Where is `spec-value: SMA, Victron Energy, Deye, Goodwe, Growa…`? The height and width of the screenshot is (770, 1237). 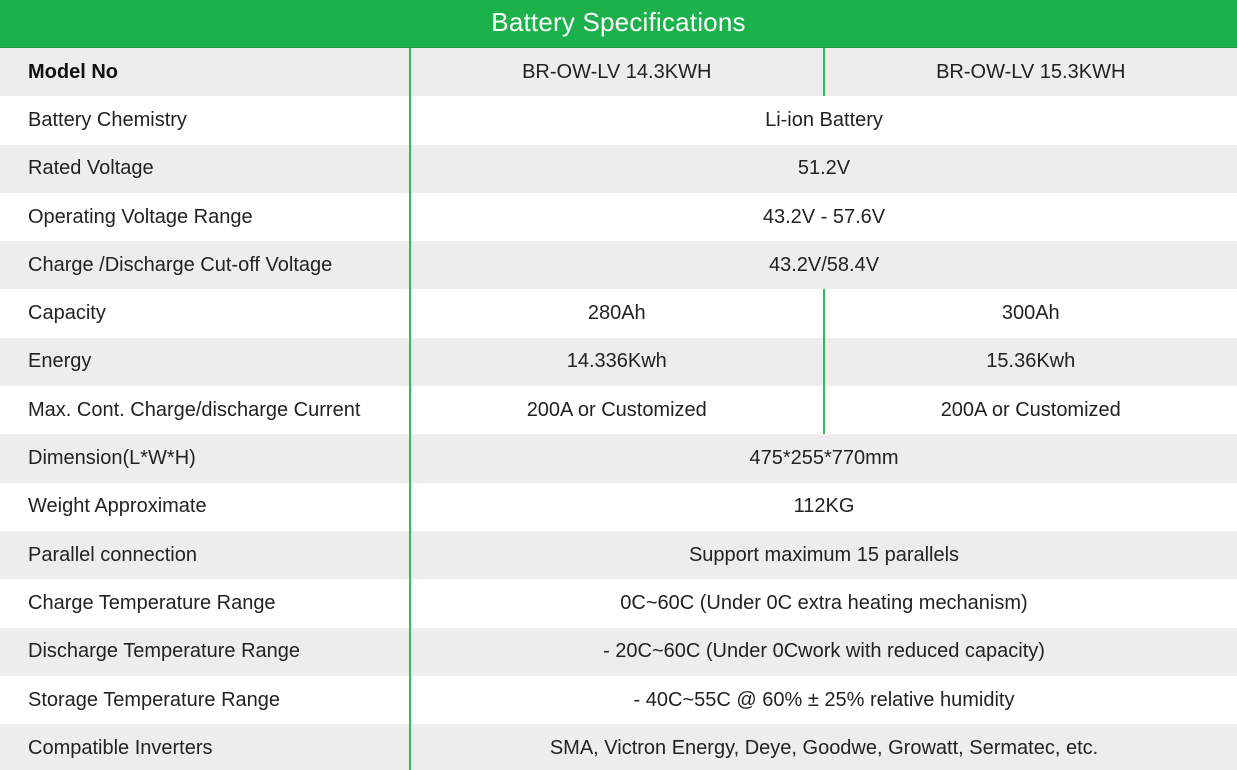 spec-value: SMA, Victron Energy, Deye, Goodwe, Growa… is located at coordinates (823, 747).